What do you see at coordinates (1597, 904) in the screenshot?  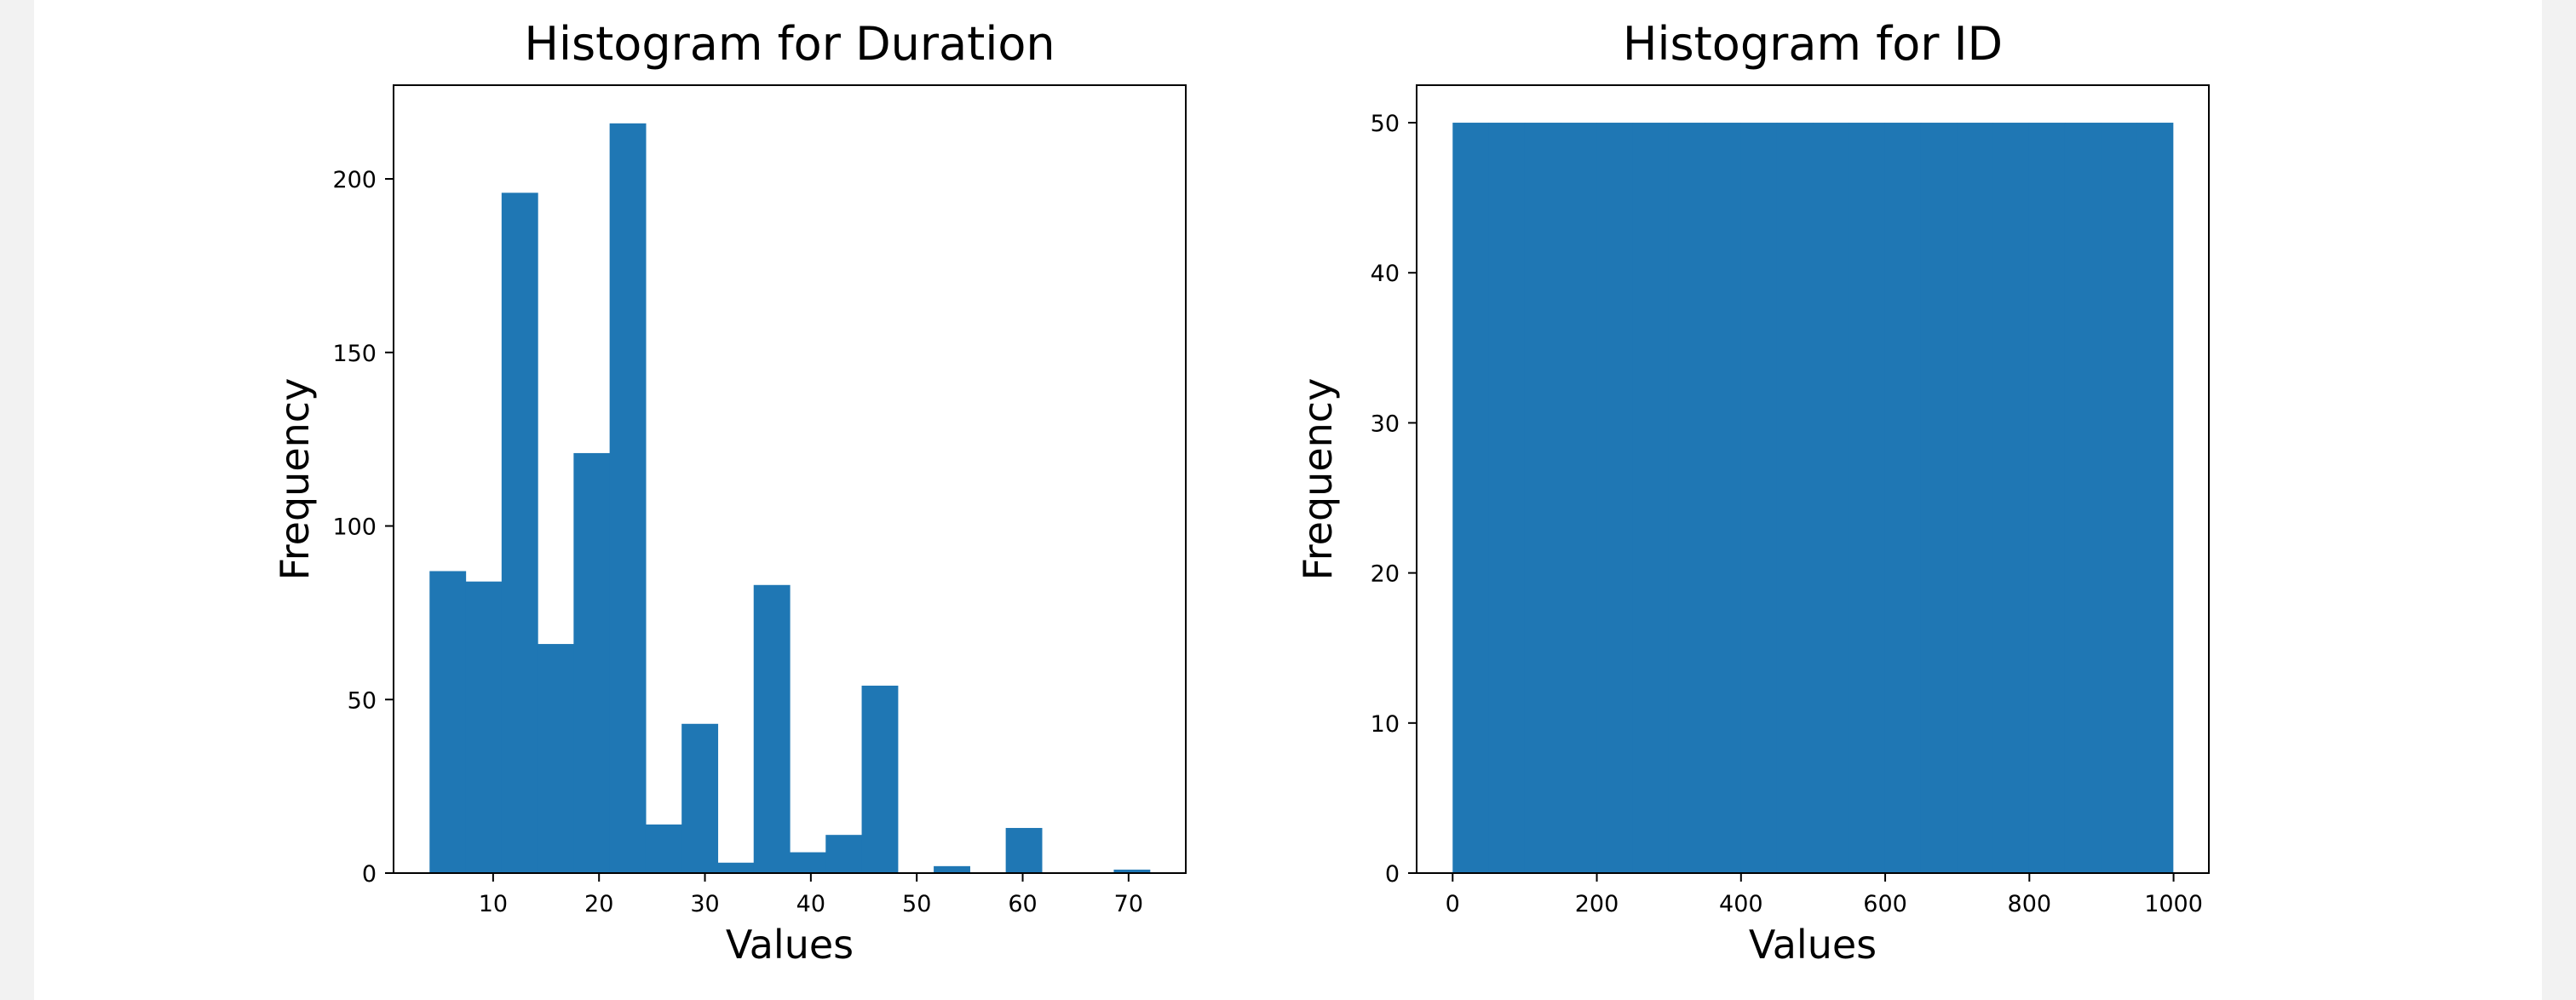 I see `id-x-tick-label: 200` at bounding box center [1597, 904].